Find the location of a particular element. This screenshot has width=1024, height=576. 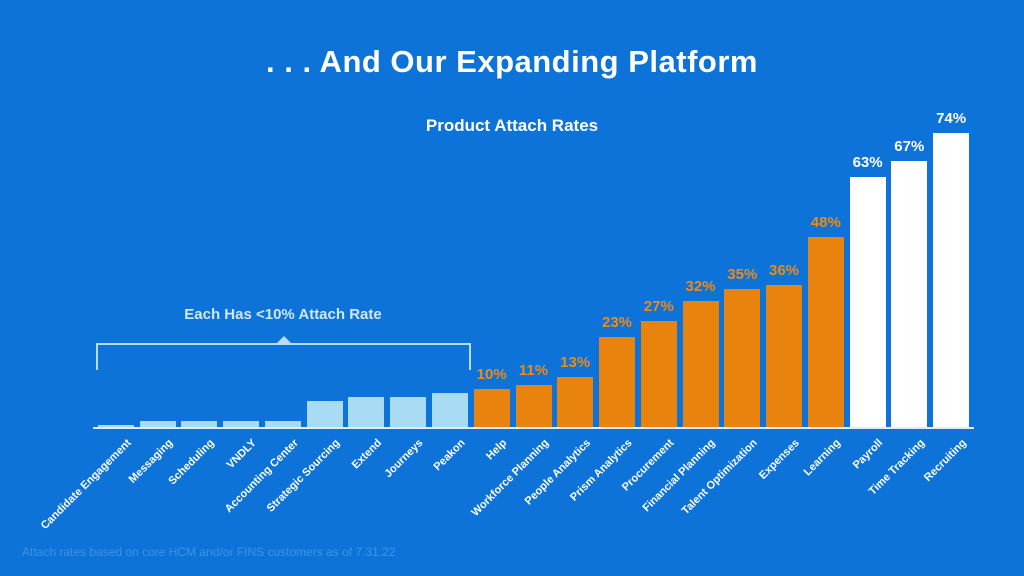

value-label-expenses: 36% is located at coordinates (784, 270).